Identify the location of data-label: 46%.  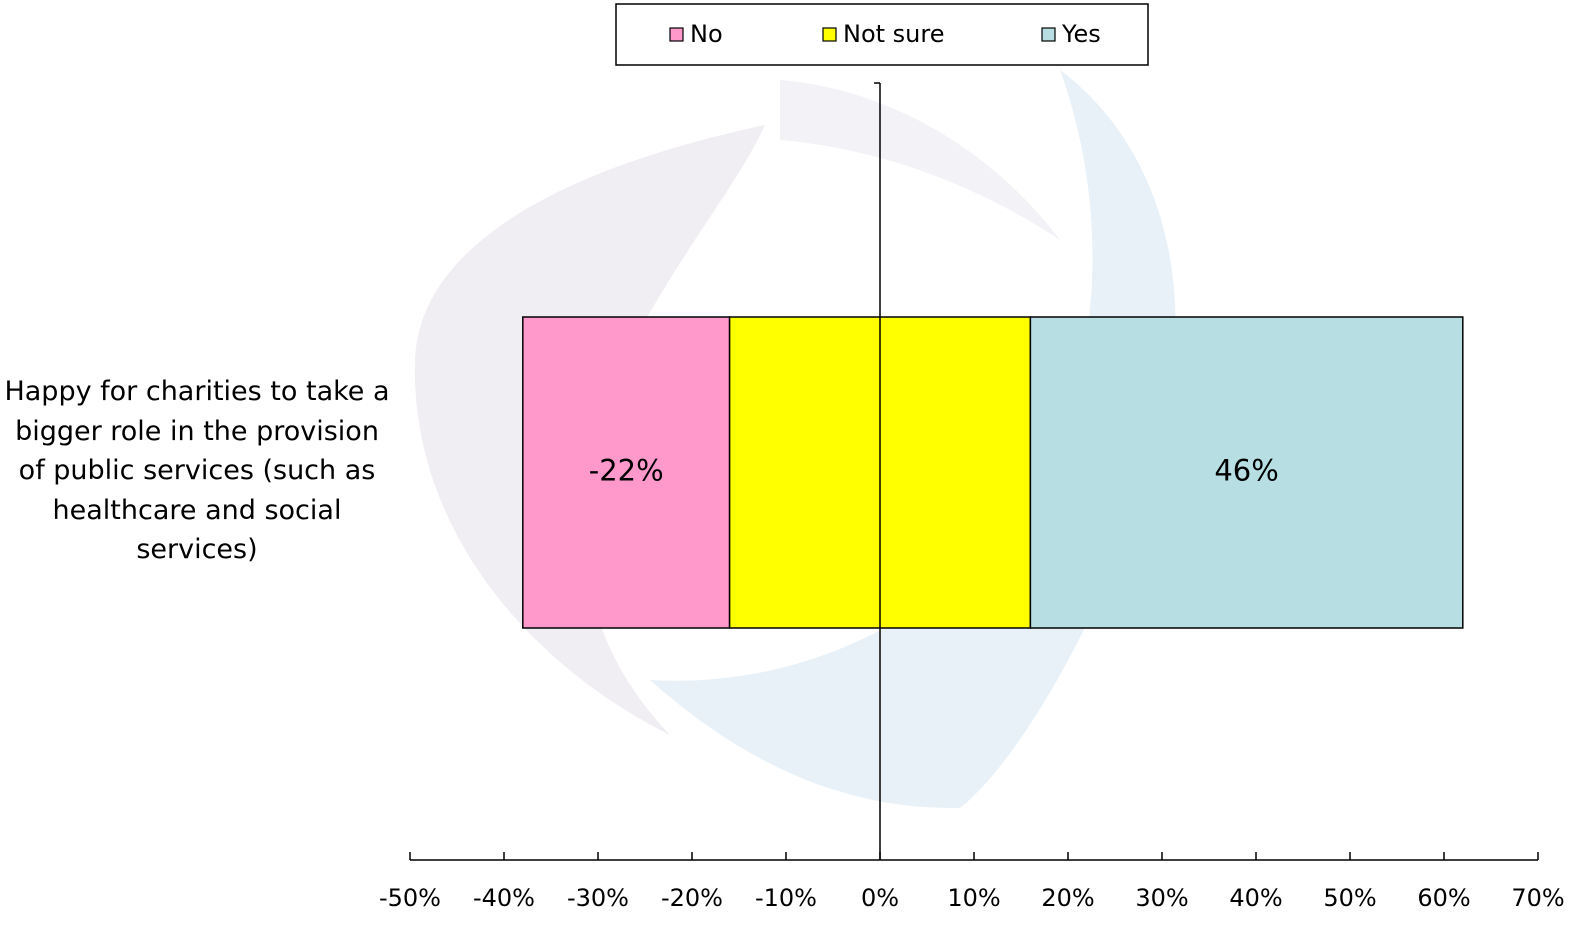
(1246, 471).